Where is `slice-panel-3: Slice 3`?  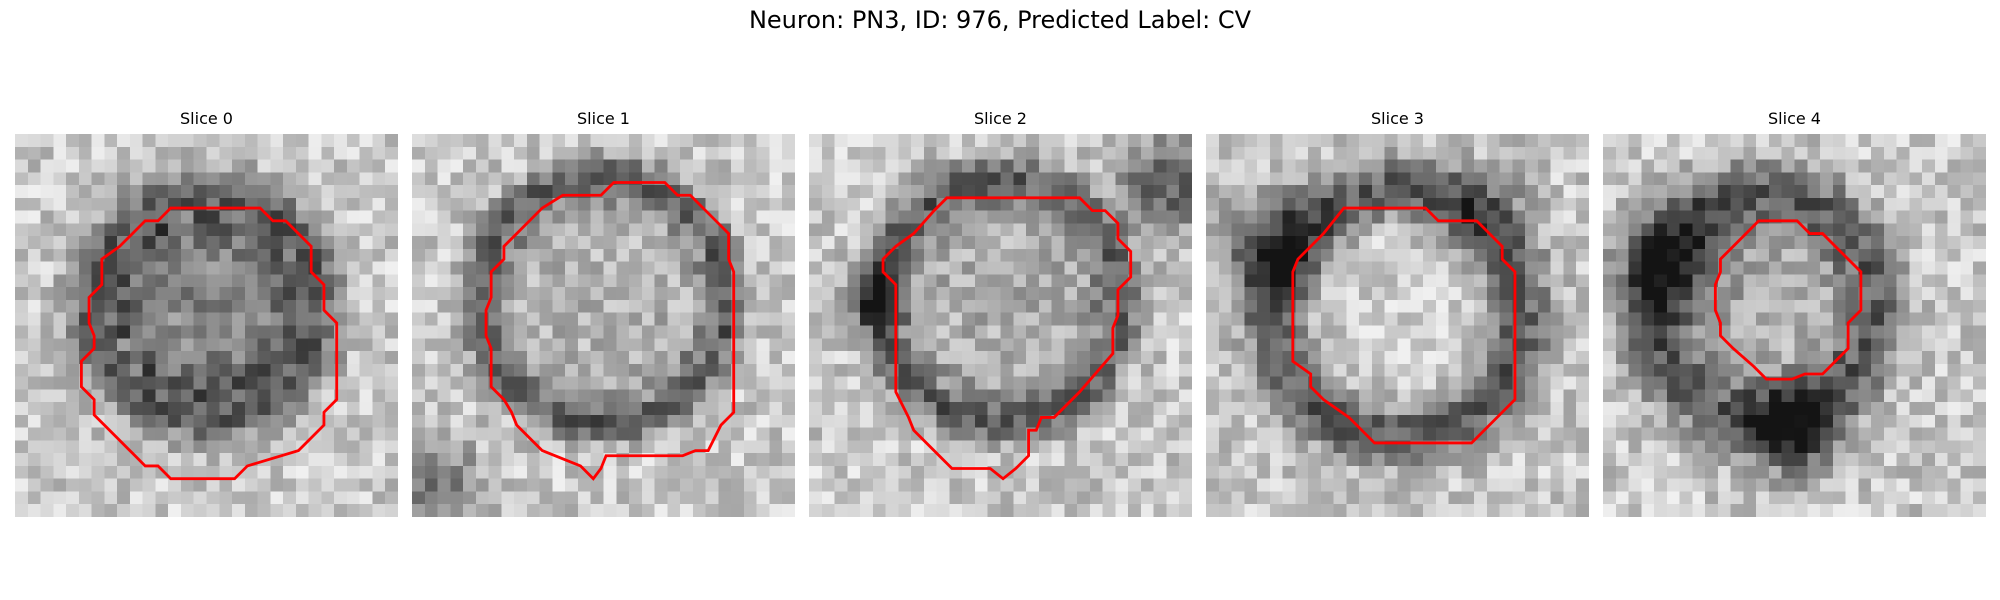 slice-panel-3: Slice 3 is located at coordinates (1397, 313).